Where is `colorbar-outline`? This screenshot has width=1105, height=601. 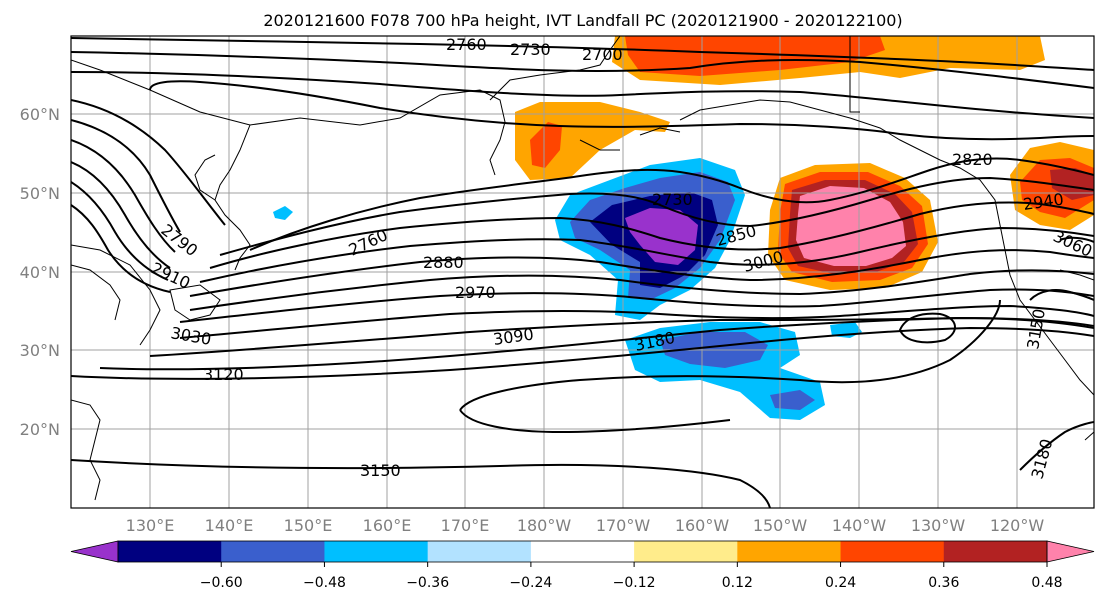
colorbar-outline is located at coordinates (582, 551).